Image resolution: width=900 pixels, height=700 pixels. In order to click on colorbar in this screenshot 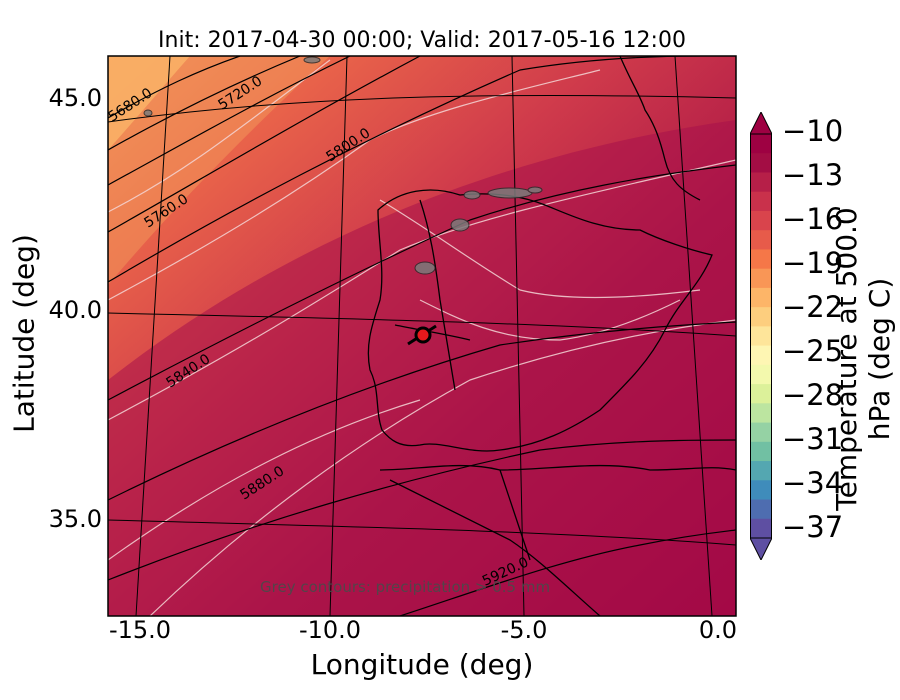, I will do `click(761, 336)`.